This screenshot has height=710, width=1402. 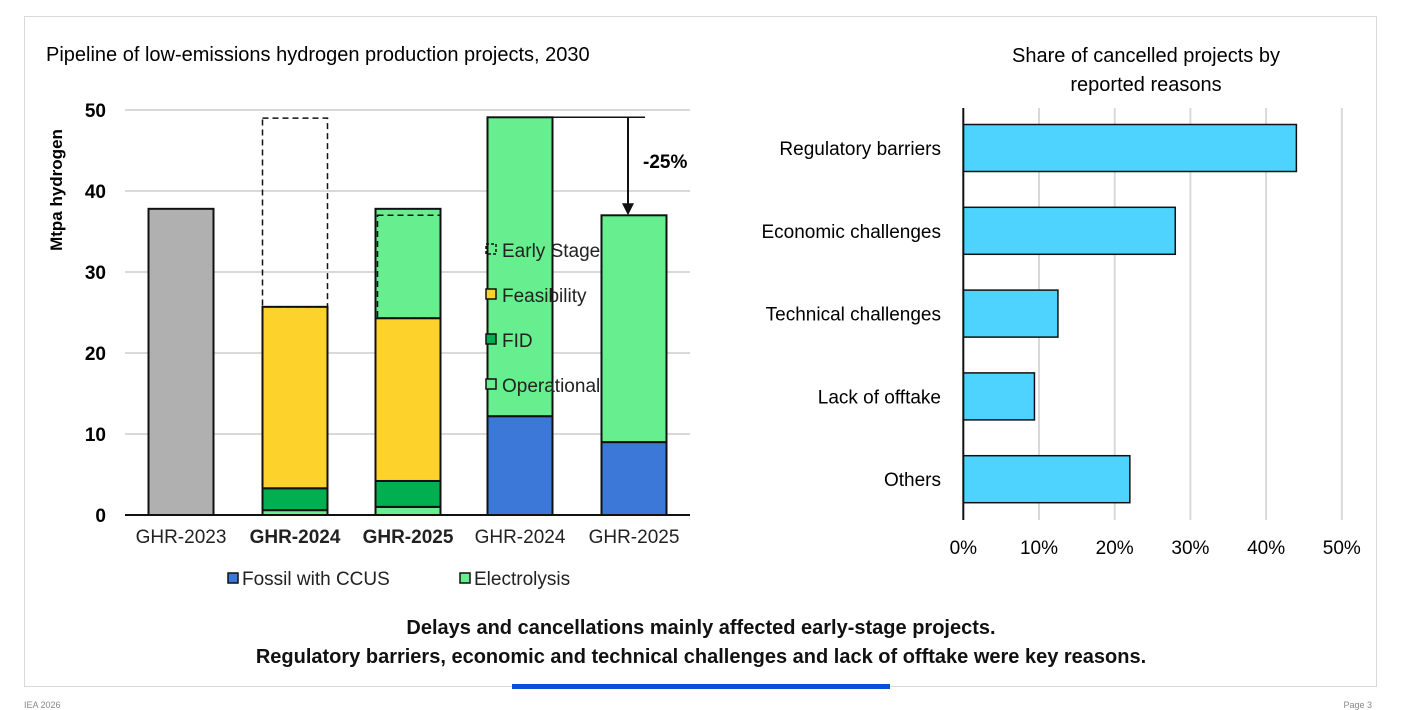 What do you see at coordinates (879, 397) in the screenshot?
I see `category-label: Lack of offtake` at bounding box center [879, 397].